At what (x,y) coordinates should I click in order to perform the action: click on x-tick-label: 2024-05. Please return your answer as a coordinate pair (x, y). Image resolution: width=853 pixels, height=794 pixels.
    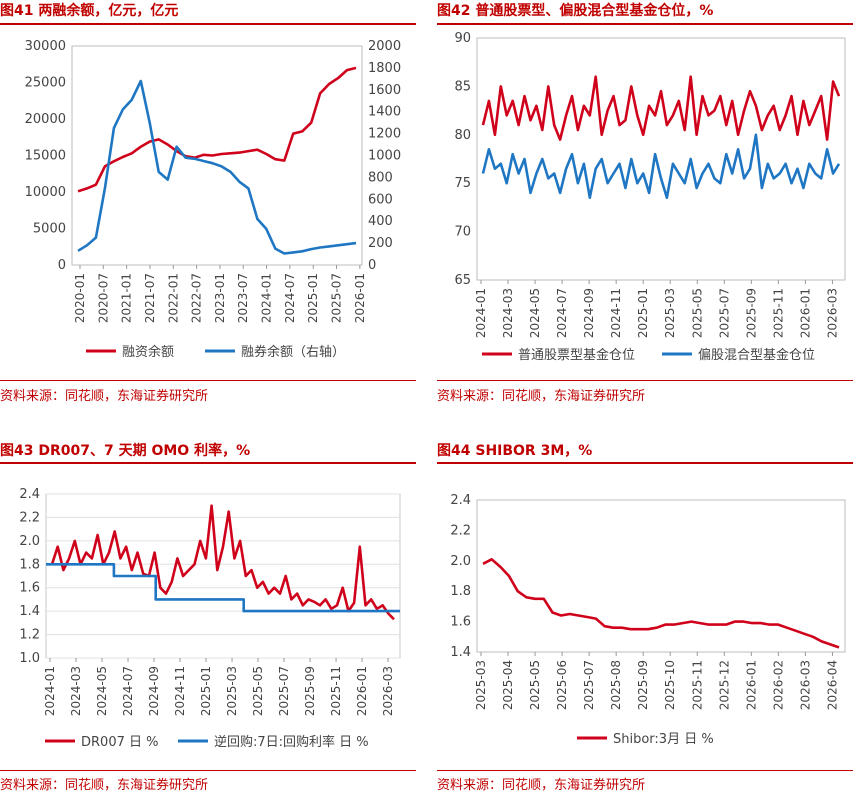
    Looking at the image, I should click on (102, 691).